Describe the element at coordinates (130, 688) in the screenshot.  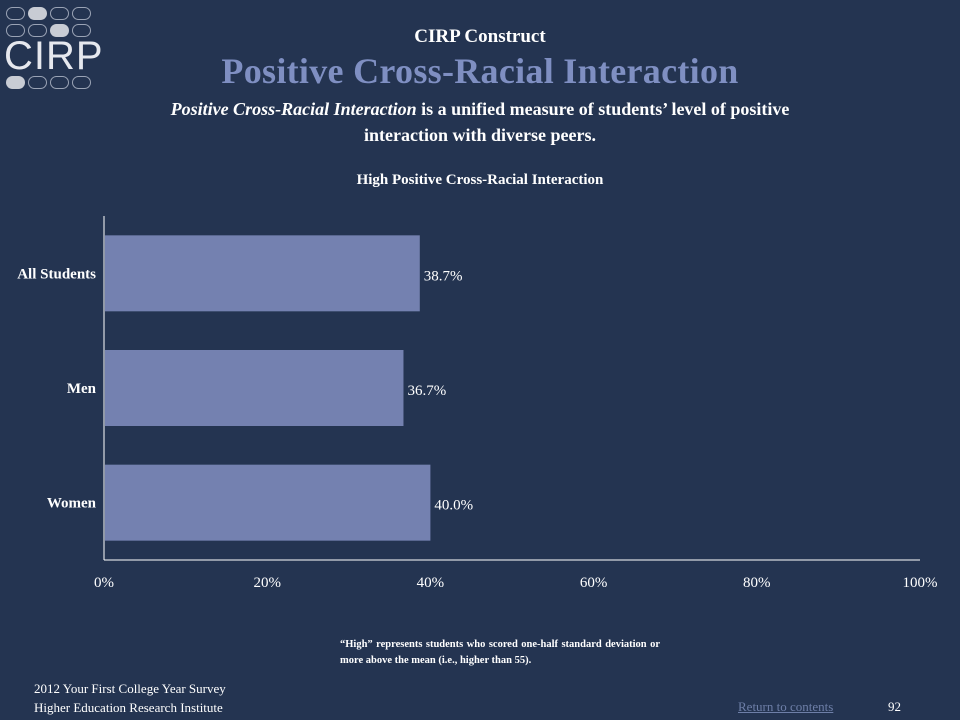
I see `footer-survey: 2012 Your First College Year Survey` at that location.